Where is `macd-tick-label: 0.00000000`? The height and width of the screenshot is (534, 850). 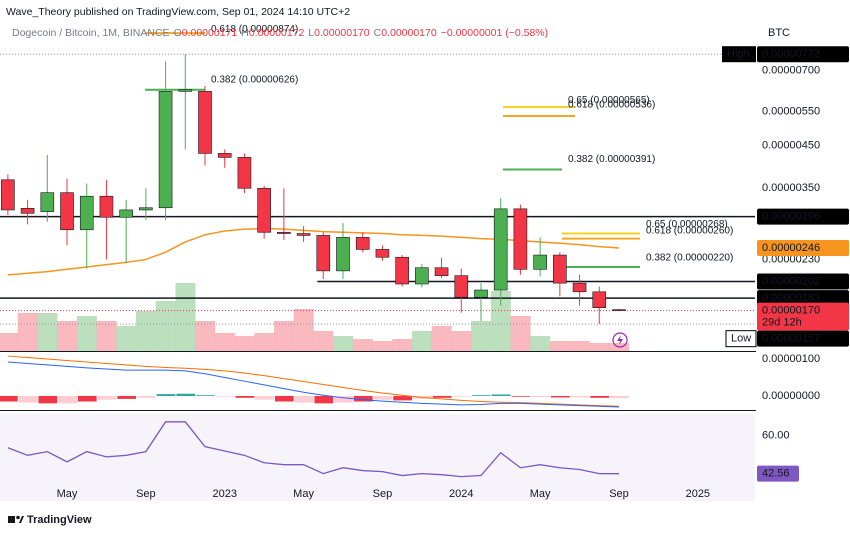 macd-tick-label: 0.00000000 is located at coordinates (791, 396).